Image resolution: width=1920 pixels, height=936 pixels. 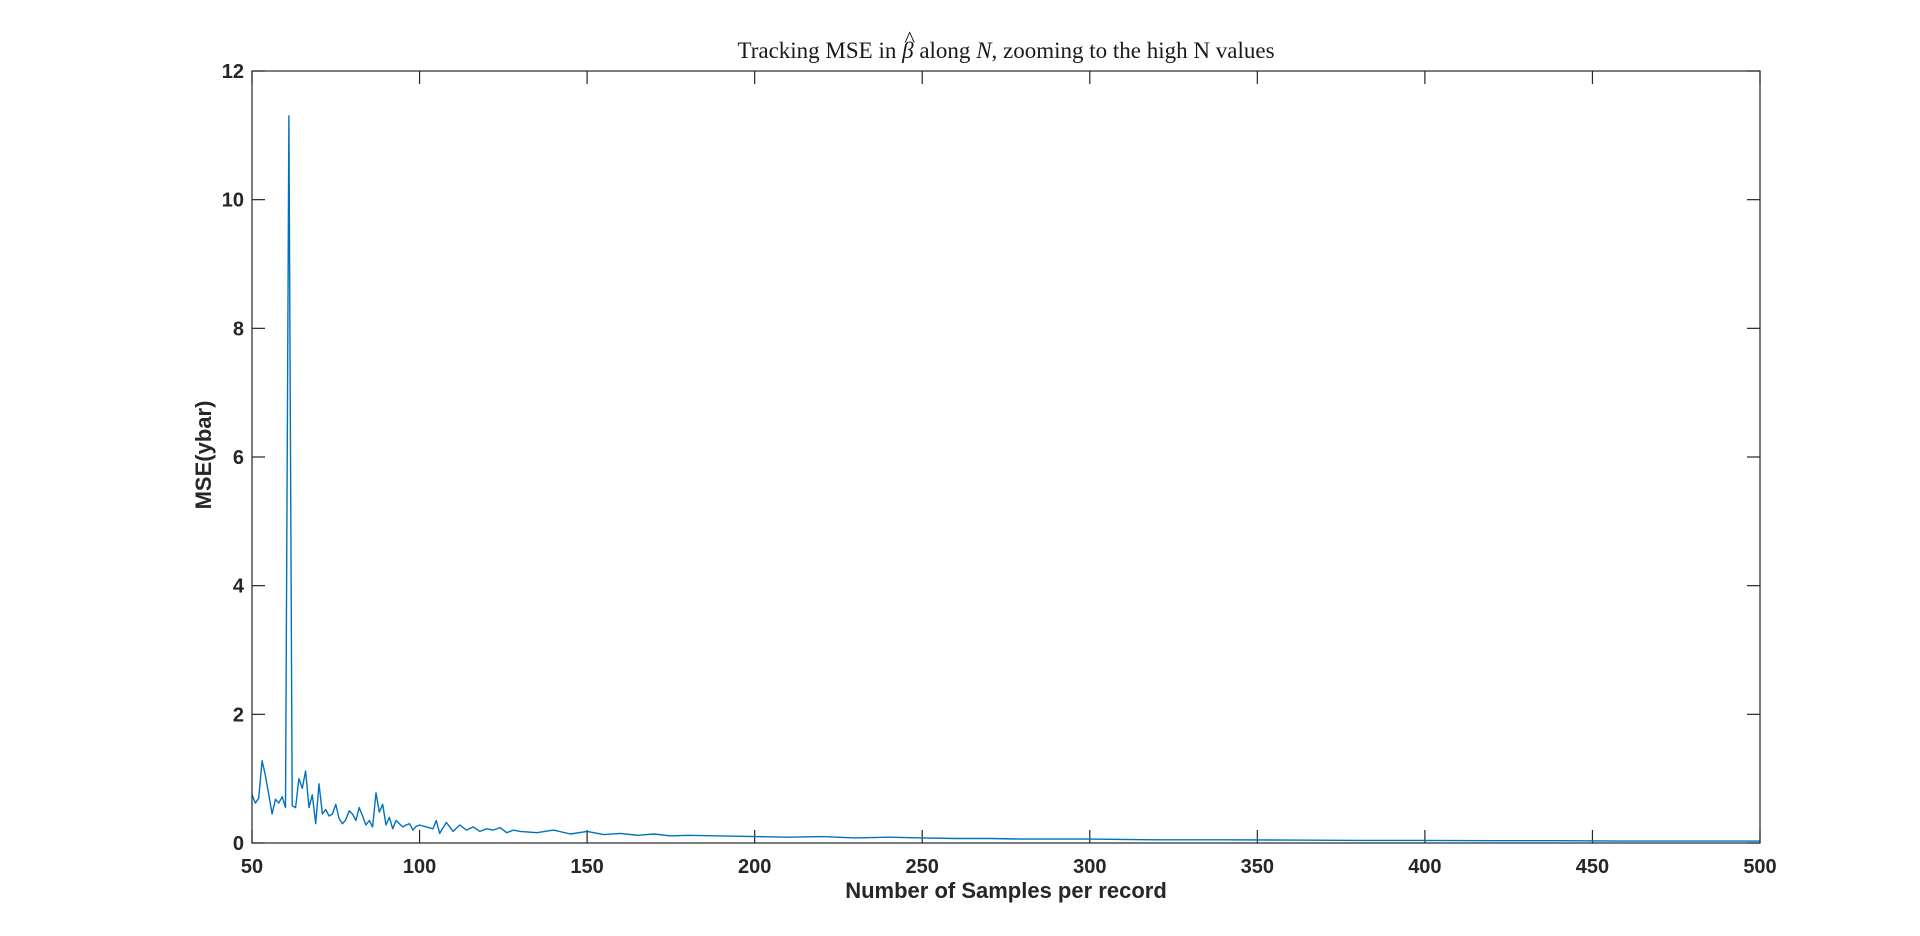 What do you see at coordinates (233, 201) in the screenshot?
I see `y-tick-label: 10` at bounding box center [233, 201].